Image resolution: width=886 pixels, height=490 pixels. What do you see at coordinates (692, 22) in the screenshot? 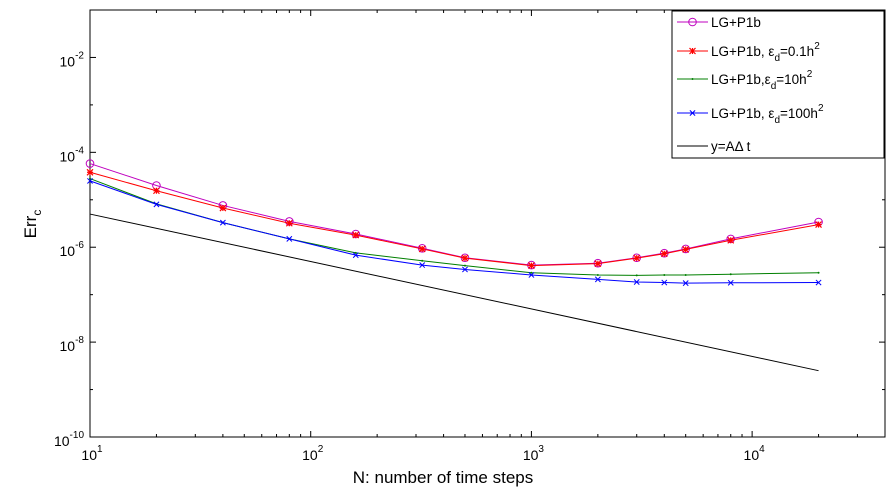
I see `marker-circle` at bounding box center [692, 22].